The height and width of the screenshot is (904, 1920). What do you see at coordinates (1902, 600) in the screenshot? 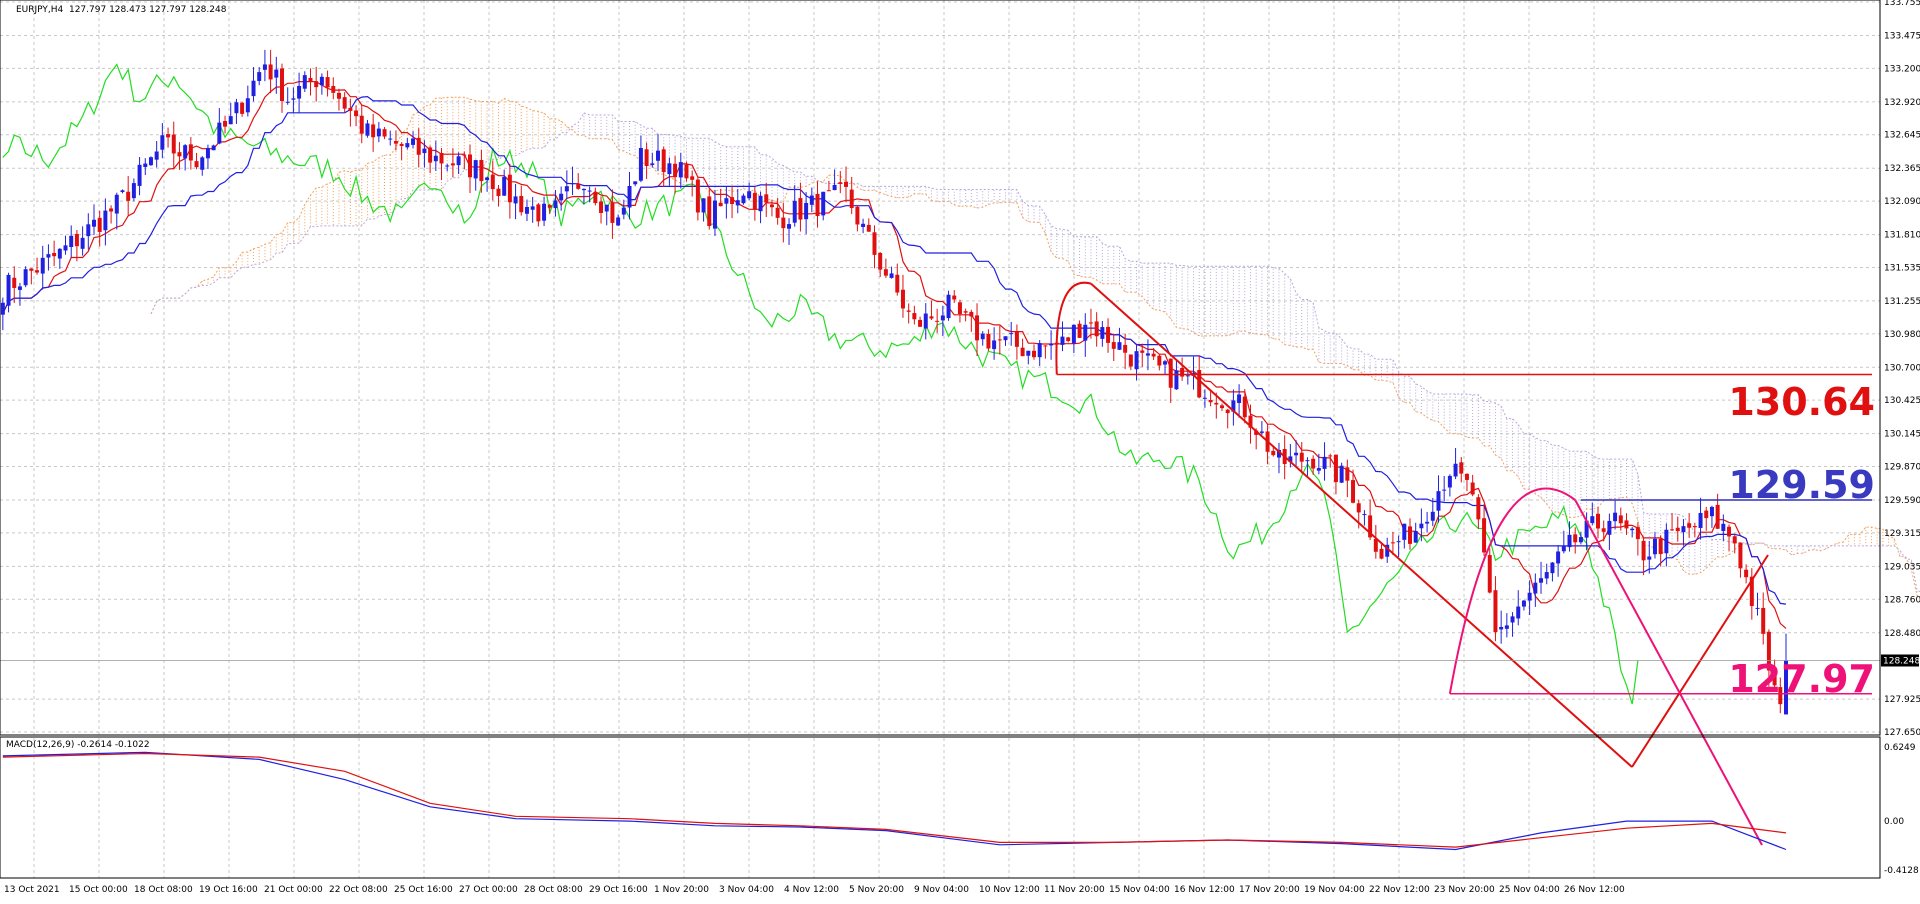
I see `y-tick-label: 128.760` at bounding box center [1902, 600].